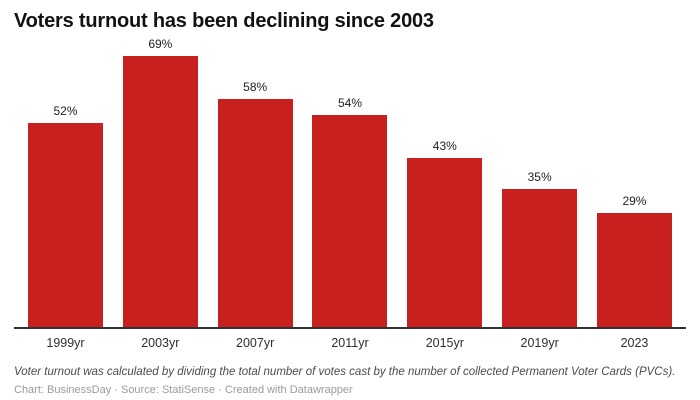 Image resolution: width=700 pixels, height=400 pixels. What do you see at coordinates (349, 103) in the screenshot?
I see `bar-value-label: 54%` at bounding box center [349, 103].